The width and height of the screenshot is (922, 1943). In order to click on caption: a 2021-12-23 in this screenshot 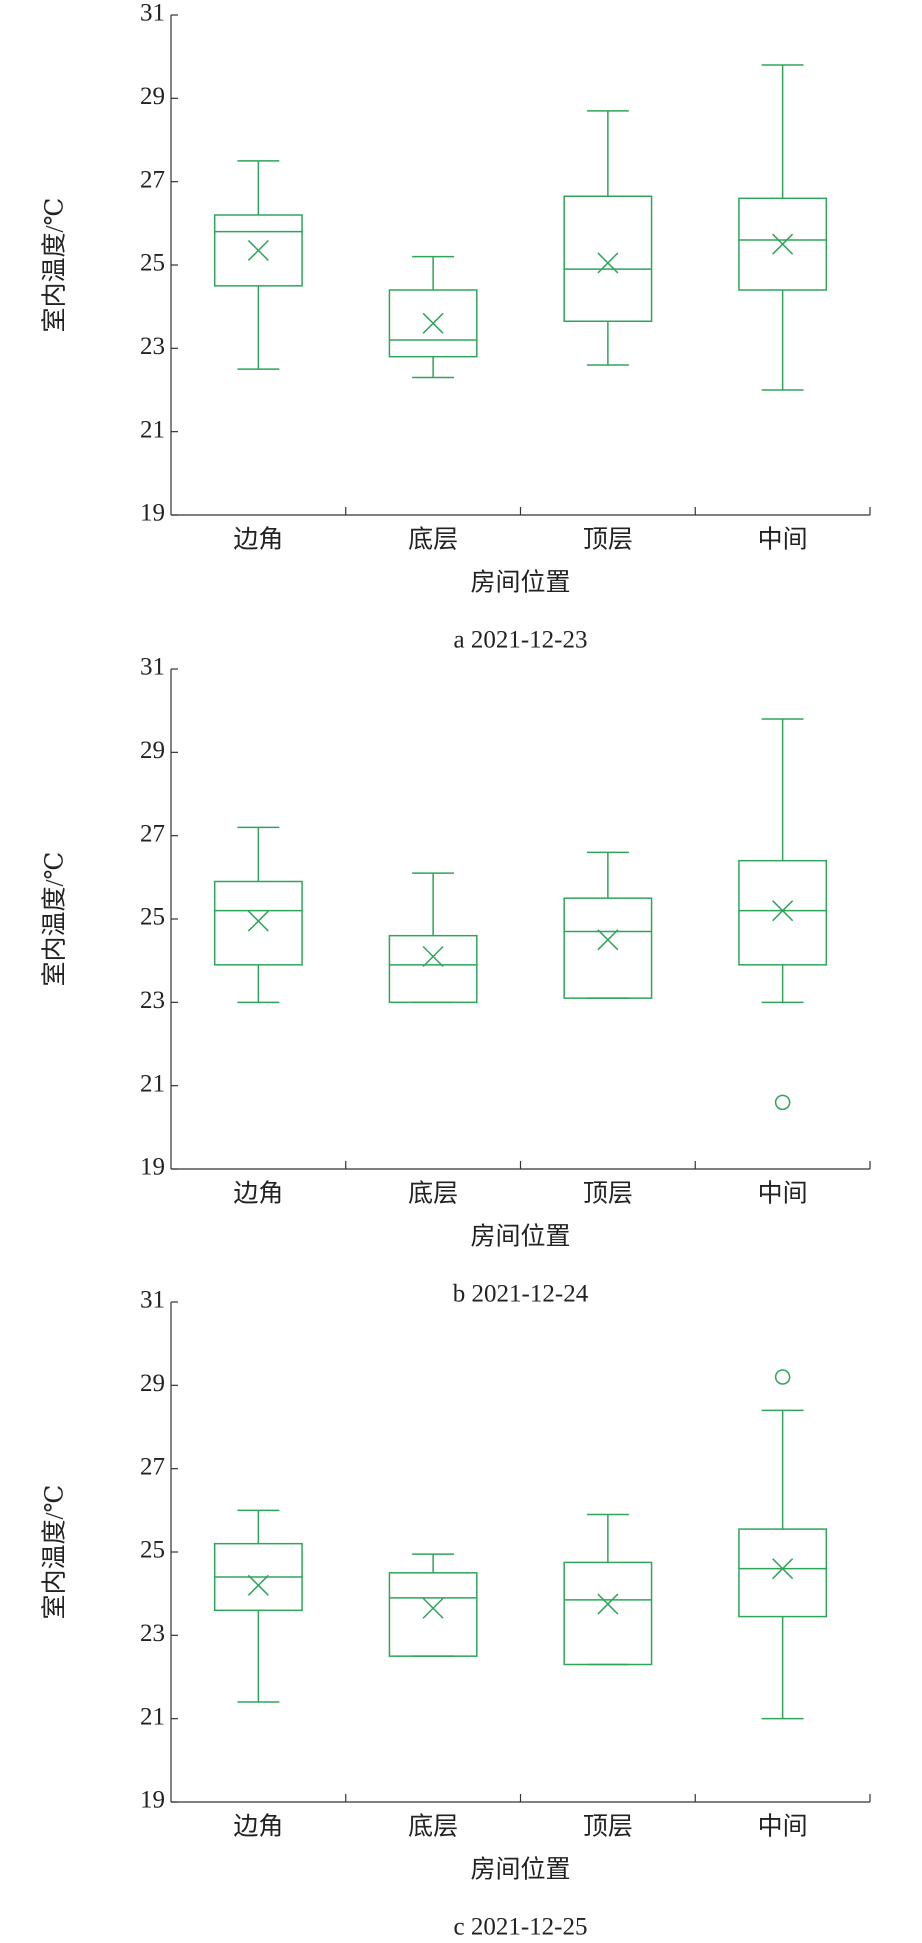, I will do `click(521, 640)`.